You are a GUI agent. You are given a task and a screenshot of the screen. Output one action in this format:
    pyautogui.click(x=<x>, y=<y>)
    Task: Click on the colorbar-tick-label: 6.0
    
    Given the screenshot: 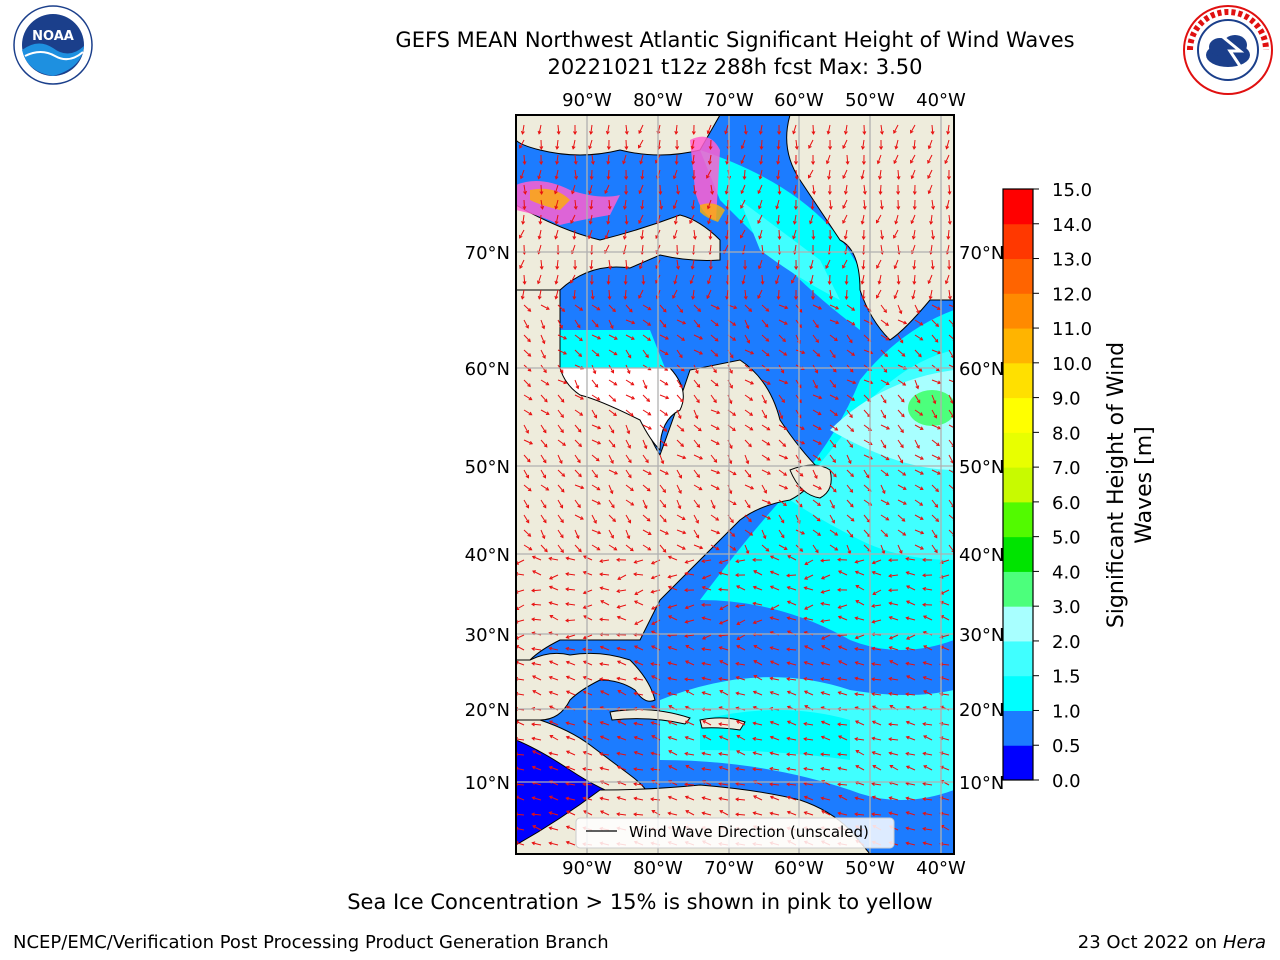 What is the action you would take?
    pyautogui.click(x=1066, y=503)
    